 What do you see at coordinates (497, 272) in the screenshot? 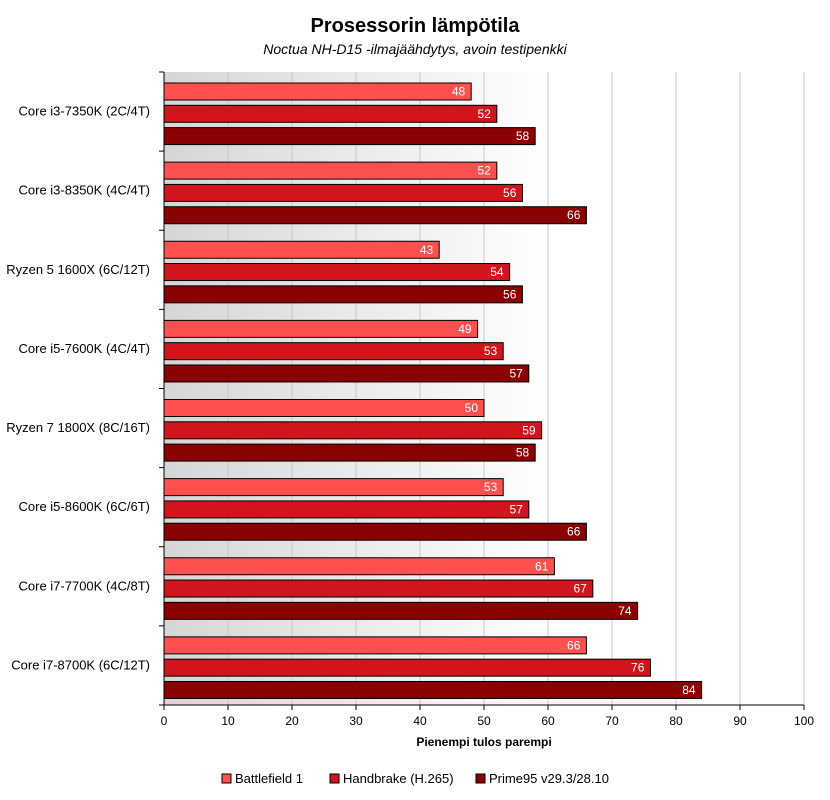
I see `bar-value-label: 54` at bounding box center [497, 272].